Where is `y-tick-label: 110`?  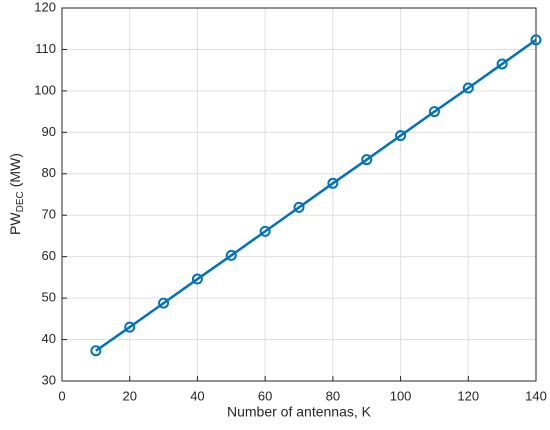
y-tick-label: 110 is located at coordinates (45, 48).